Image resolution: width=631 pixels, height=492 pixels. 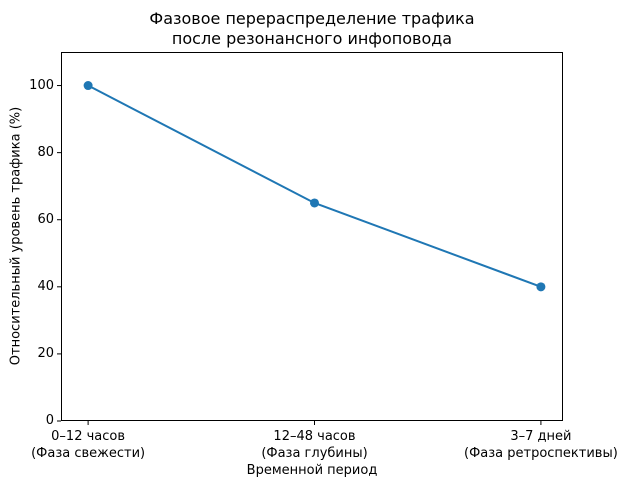 What do you see at coordinates (45, 152) in the screenshot?
I see `y-tick-label: 80` at bounding box center [45, 152].